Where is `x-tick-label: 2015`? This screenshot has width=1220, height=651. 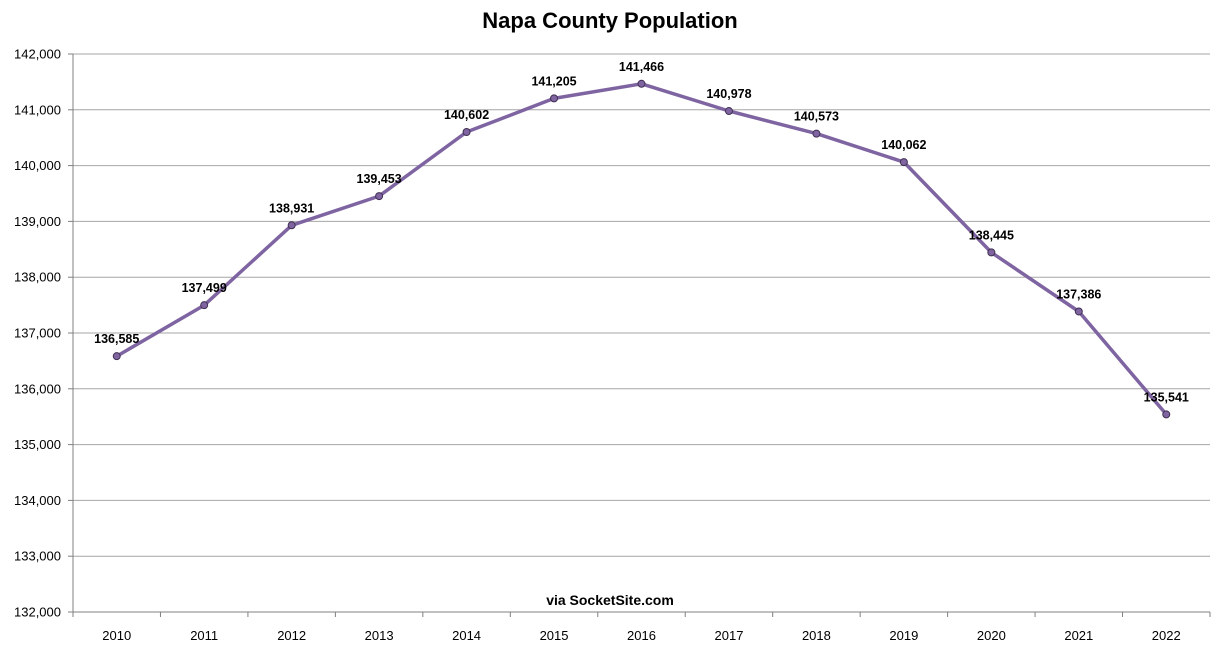 x-tick-label: 2015 is located at coordinates (554, 635).